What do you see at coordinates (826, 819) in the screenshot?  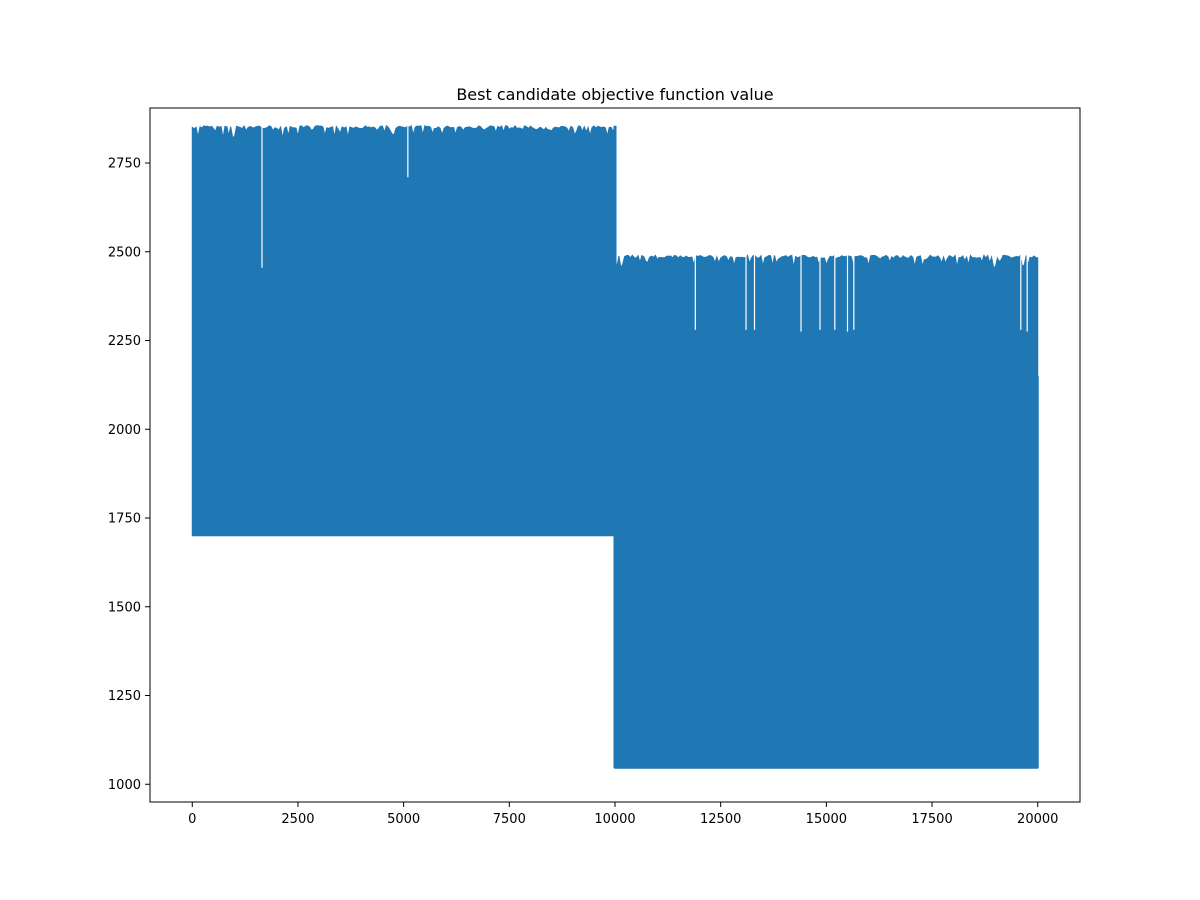 I see `x-tick-label-6: 15000` at bounding box center [826, 819].